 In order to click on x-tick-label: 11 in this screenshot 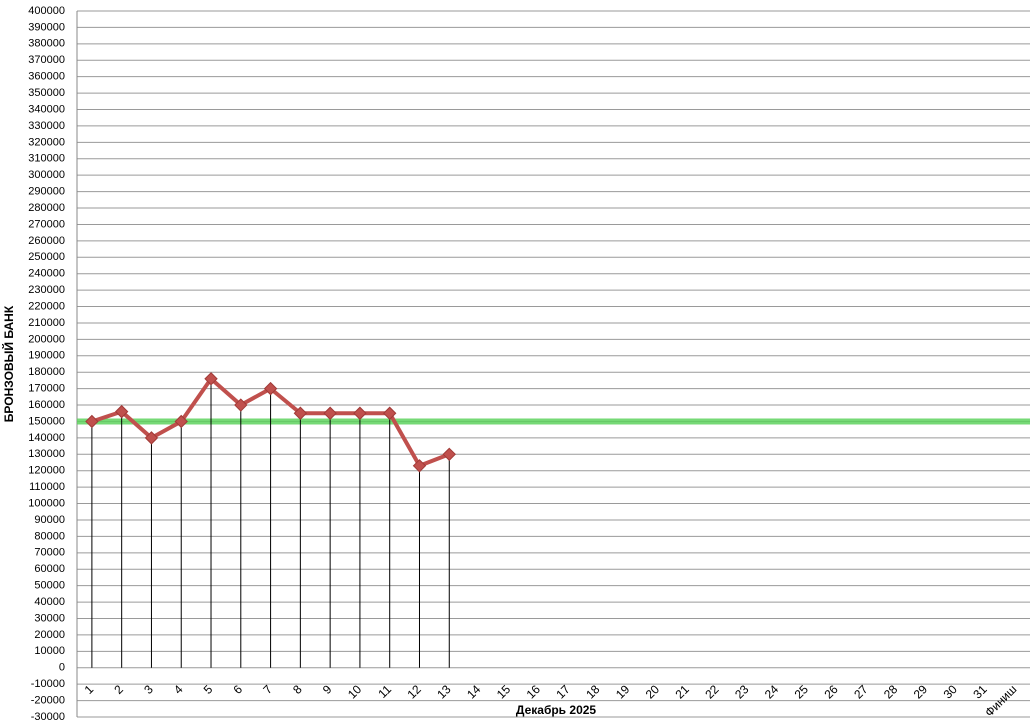, I will do `click(384, 691)`.